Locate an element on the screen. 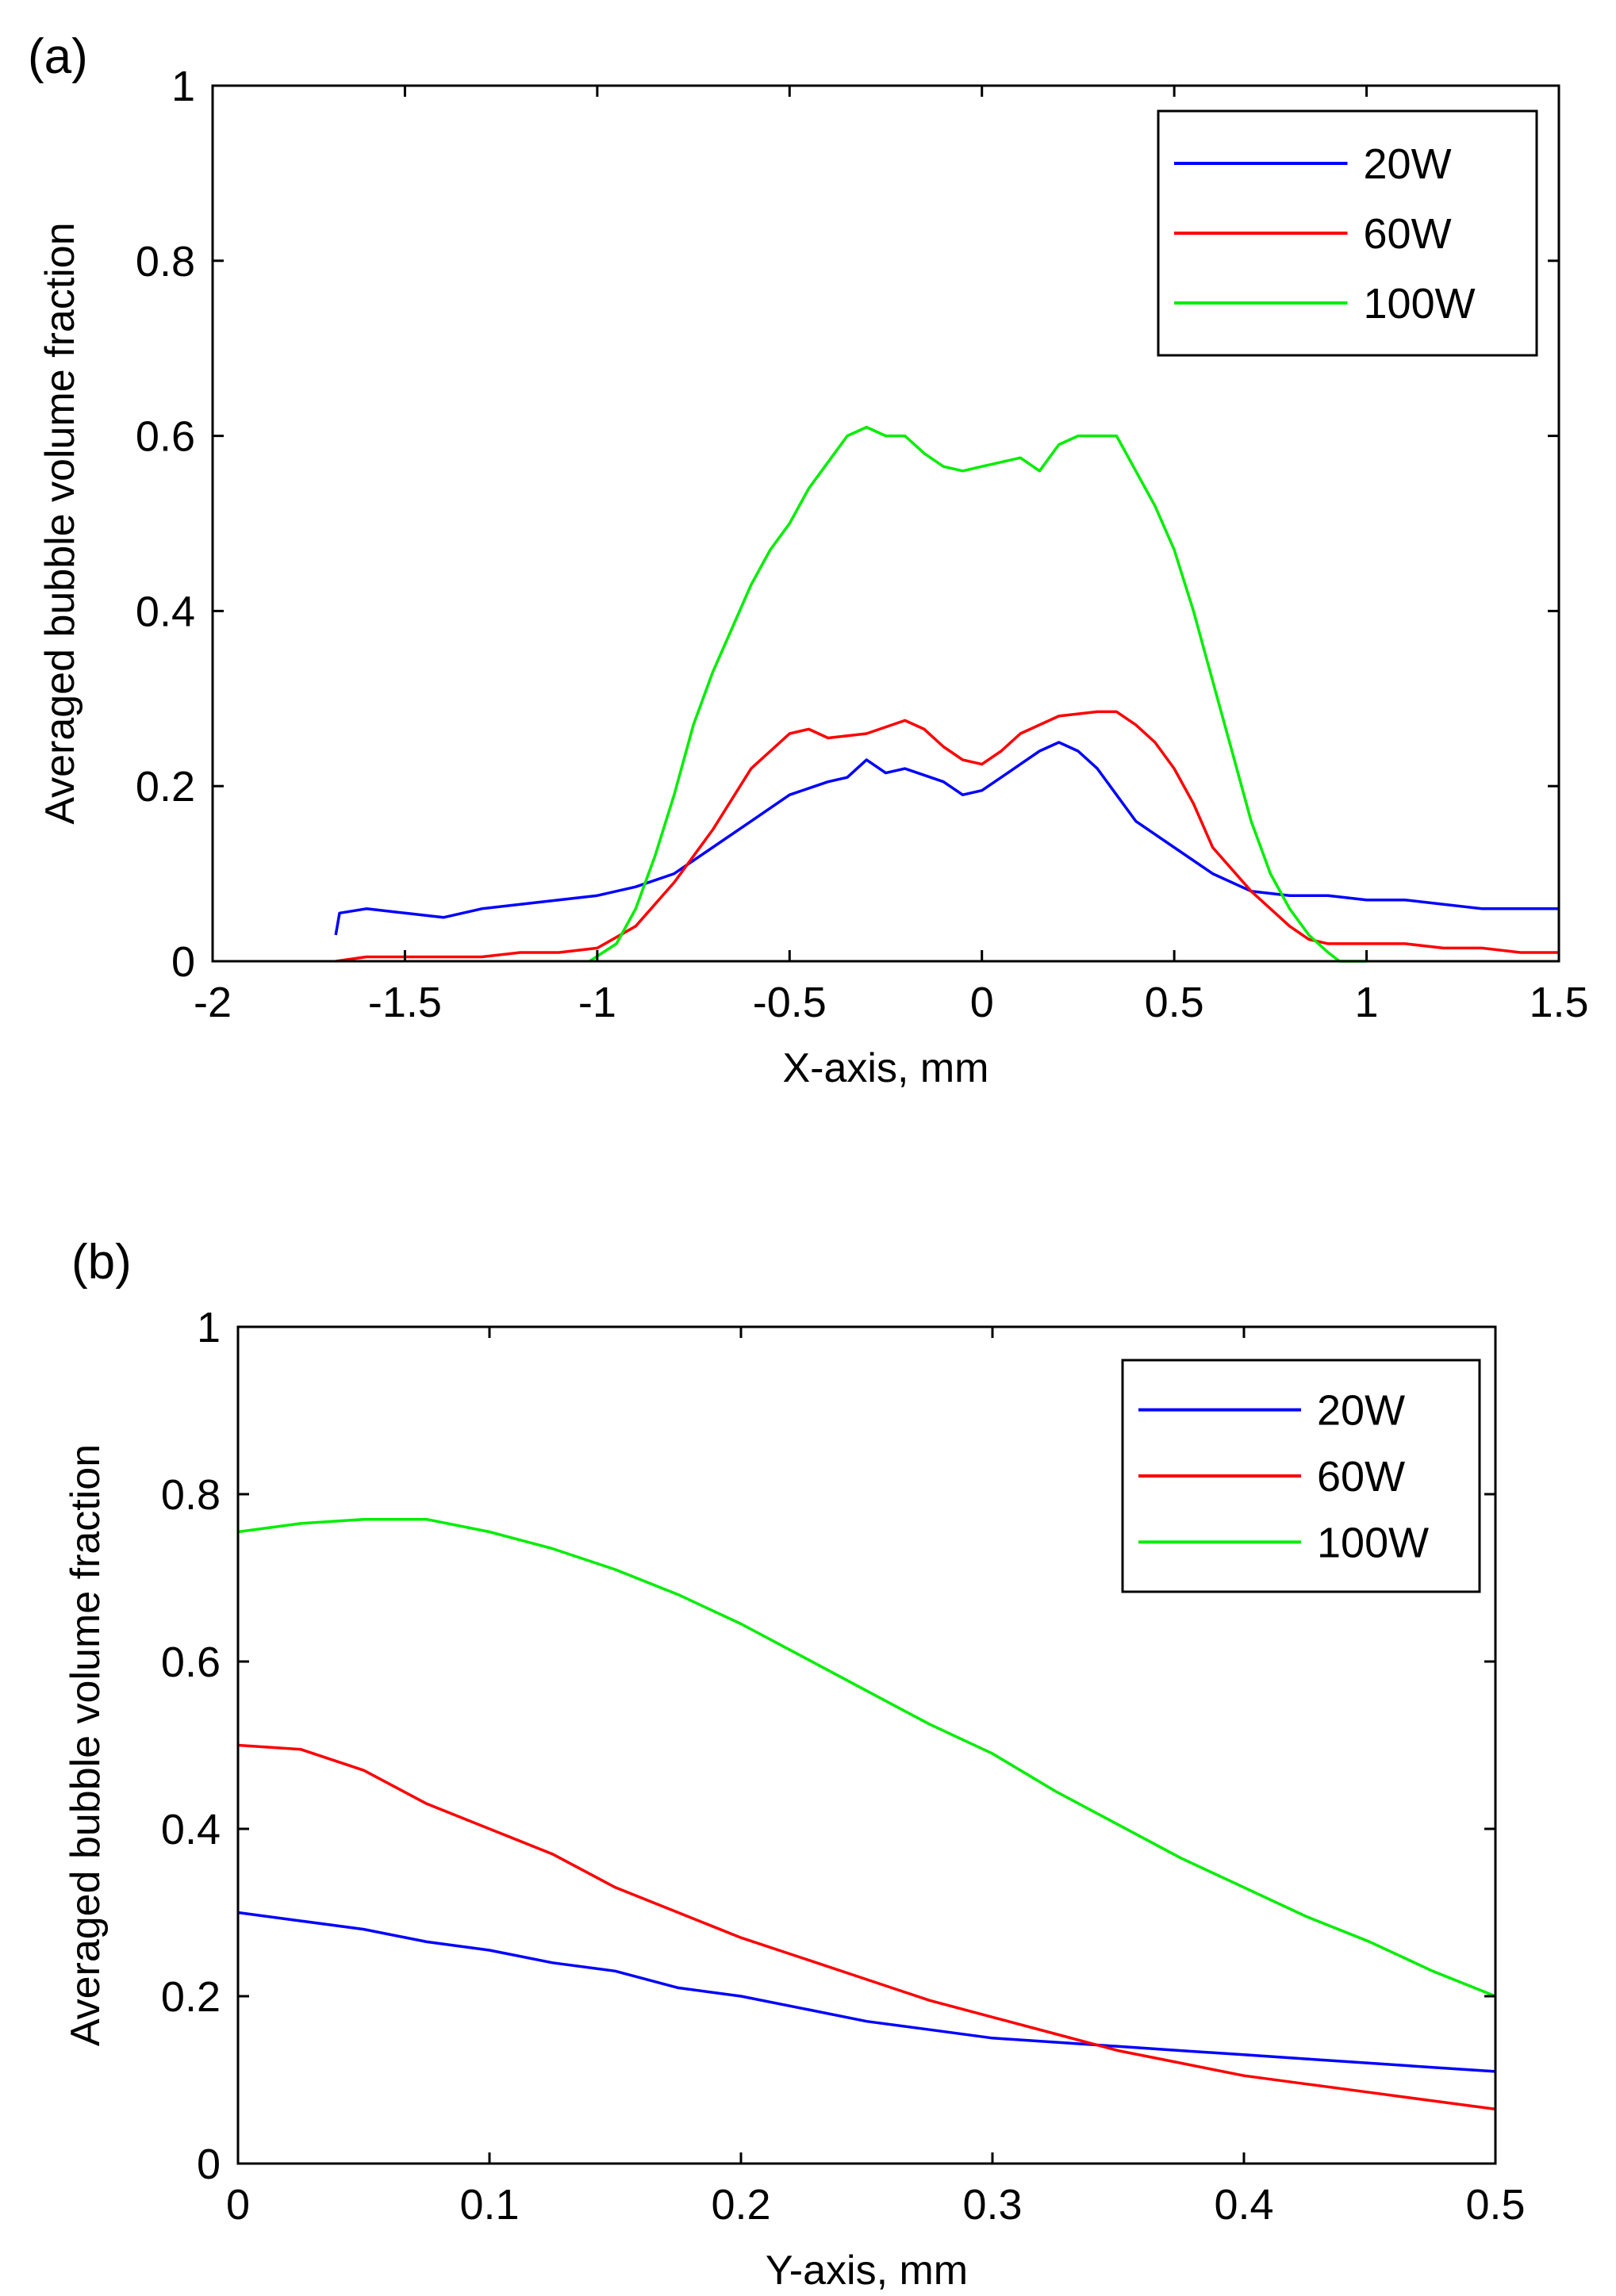  series-line-100W is located at coordinates (978, 694).